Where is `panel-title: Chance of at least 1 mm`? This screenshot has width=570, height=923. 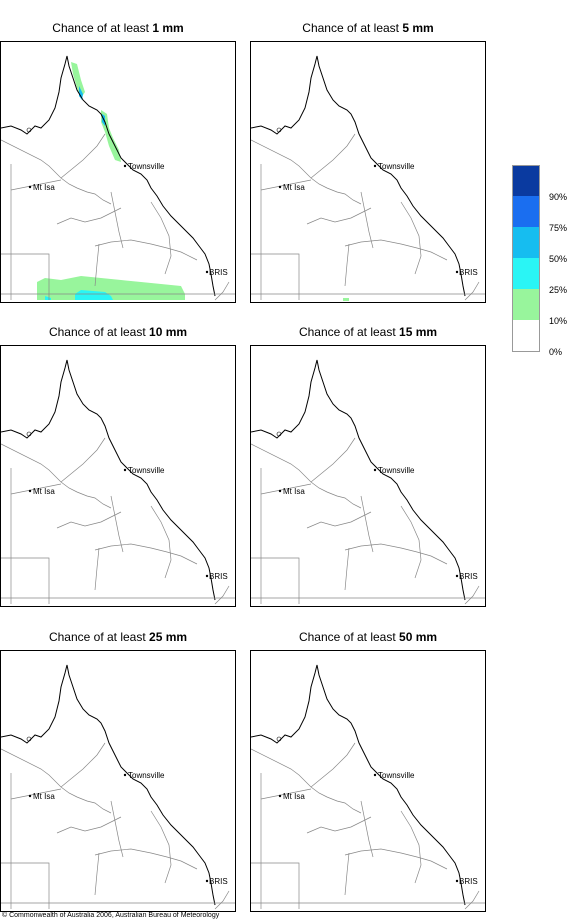 panel-title: Chance of at least 1 mm is located at coordinates (118, 28).